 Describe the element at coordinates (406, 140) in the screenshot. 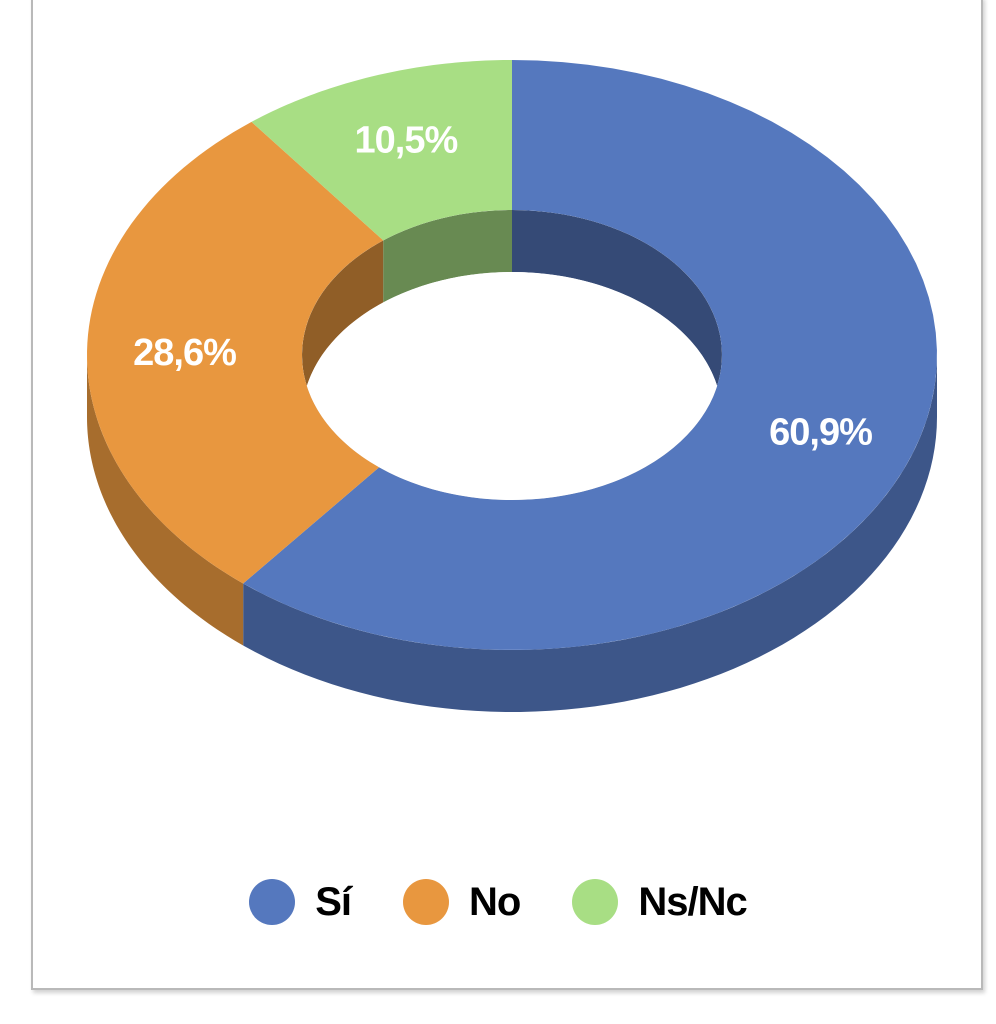

I see `data-label-nsnc: 10,5%` at that location.